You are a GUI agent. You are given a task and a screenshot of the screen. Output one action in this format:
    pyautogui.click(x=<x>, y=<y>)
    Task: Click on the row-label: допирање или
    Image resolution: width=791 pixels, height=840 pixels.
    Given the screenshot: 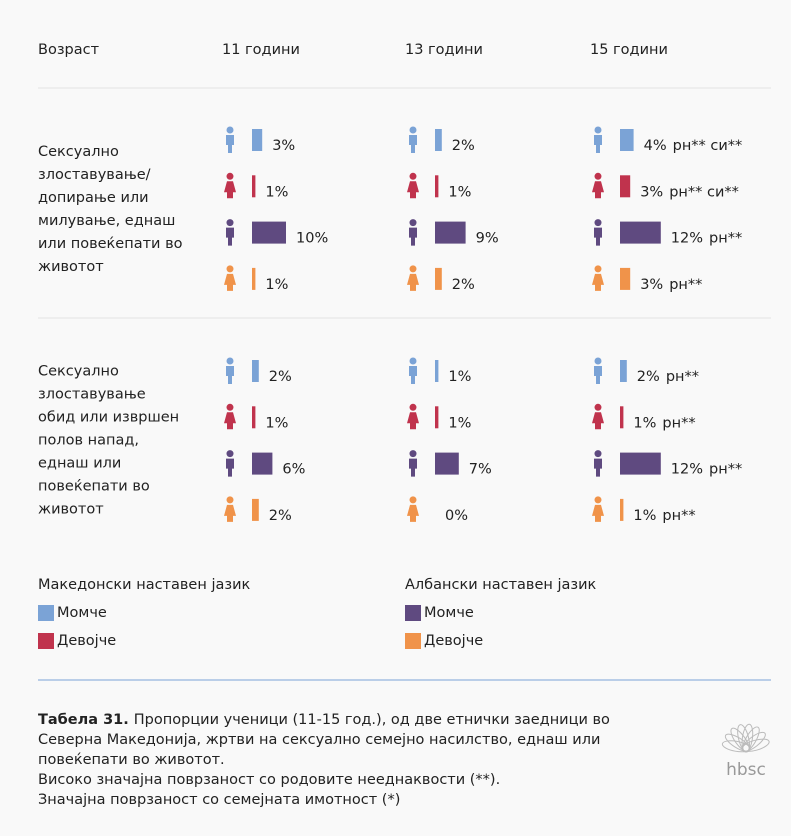 What is the action you would take?
    pyautogui.click(x=93, y=198)
    